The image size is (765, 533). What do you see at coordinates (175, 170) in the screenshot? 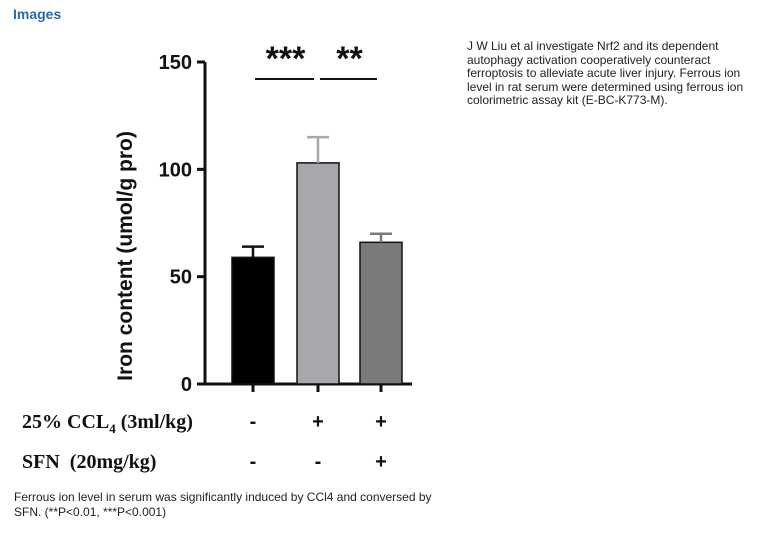
I see `y-tick-label: 100` at bounding box center [175, 170].